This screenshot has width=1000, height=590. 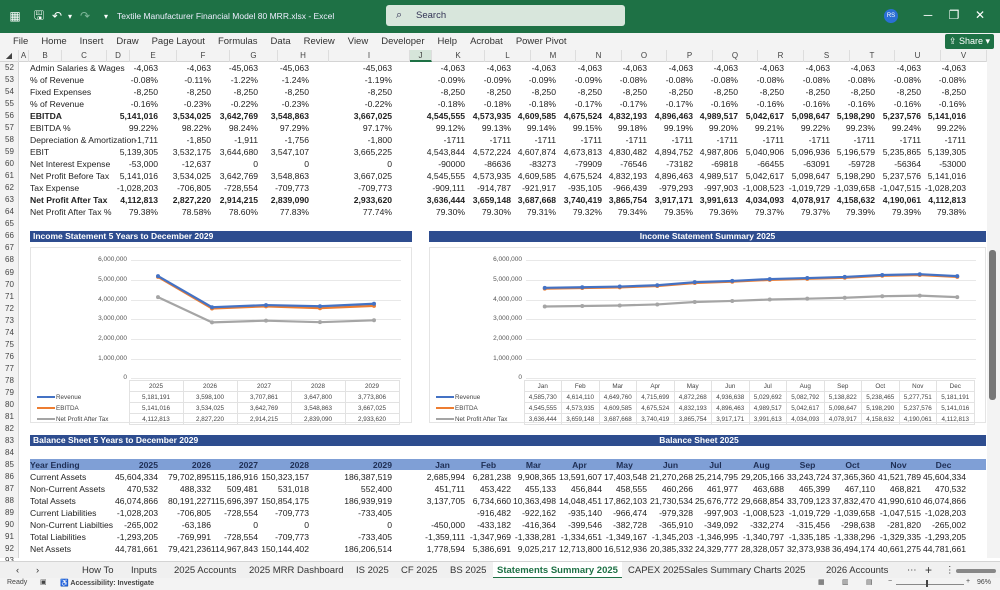 What do you see at coordinates (853, 549) in the screenshot?
I see `balance-month-value: 36,494,174` at bounding box center [853, 549].